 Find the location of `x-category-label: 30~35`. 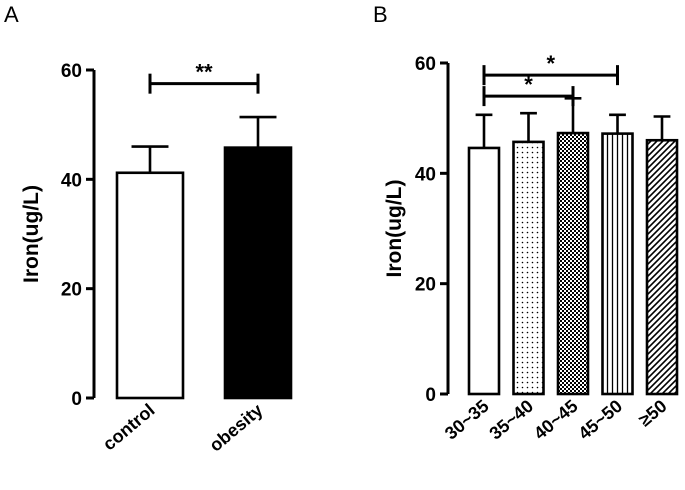

x-category-label: 30~35 is located at coordinates (467, 420).